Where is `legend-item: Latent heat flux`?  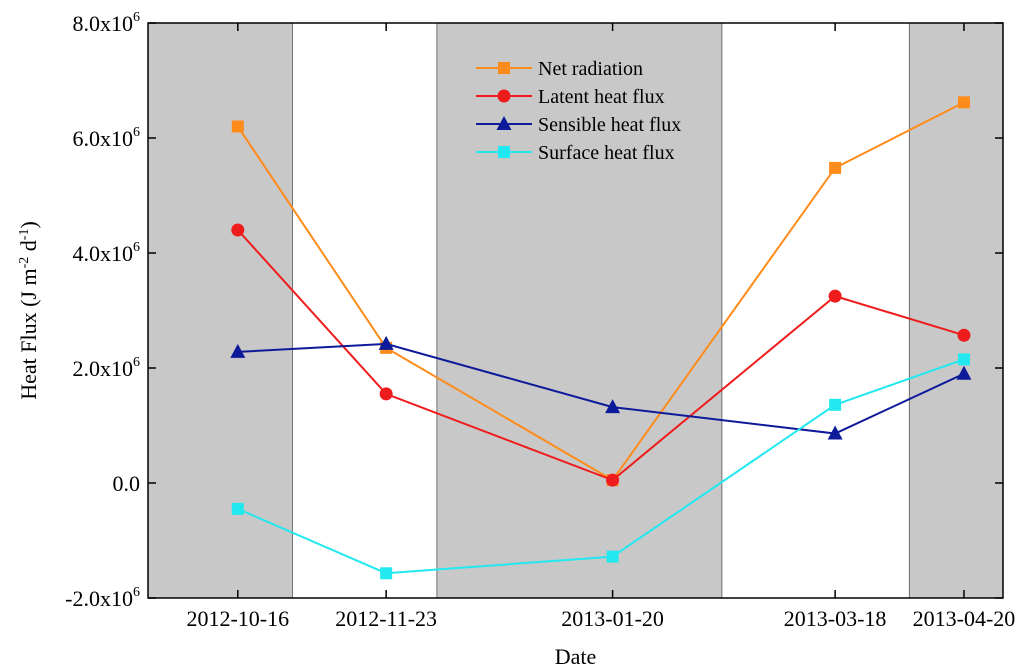
legend-item: Latent heat flux is located at coordinates (570, 97).